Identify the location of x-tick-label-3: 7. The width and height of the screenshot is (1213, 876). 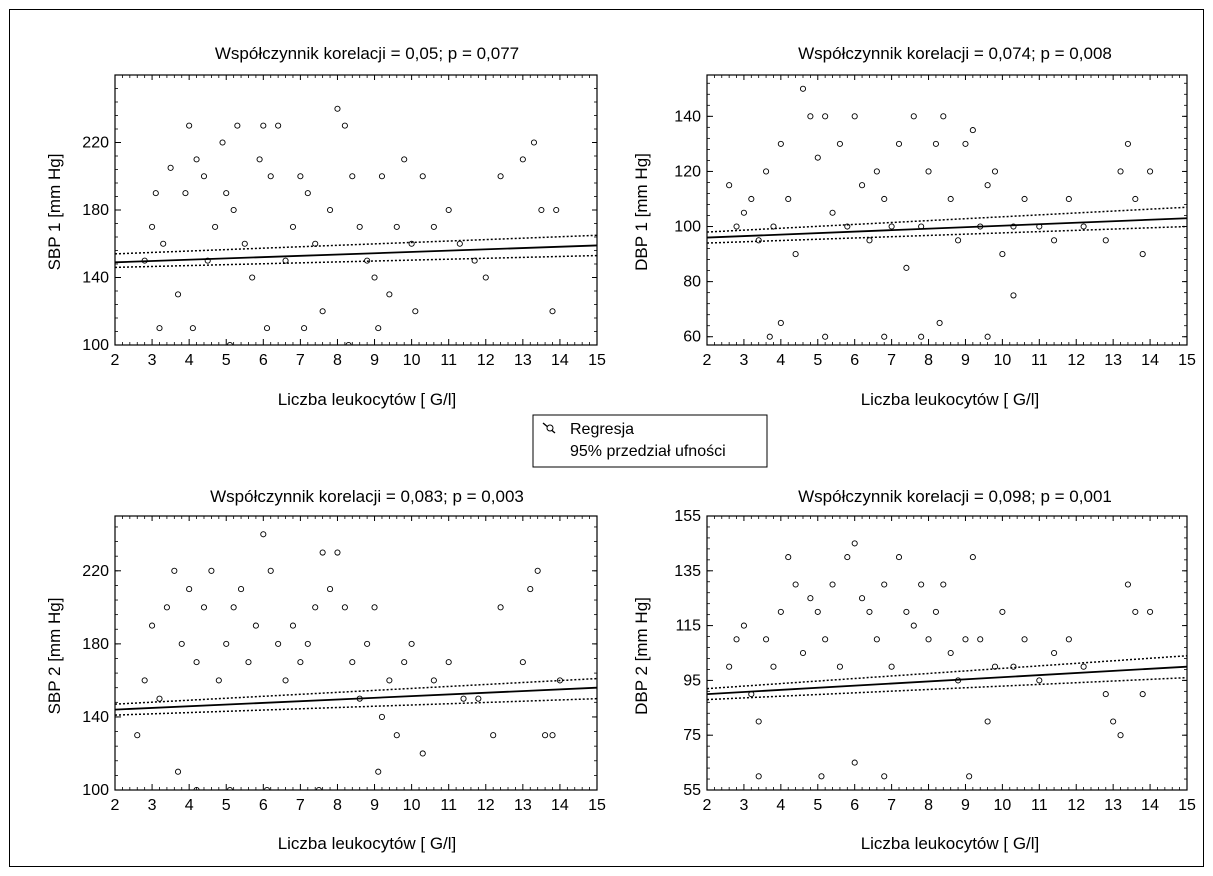
(300, 805).